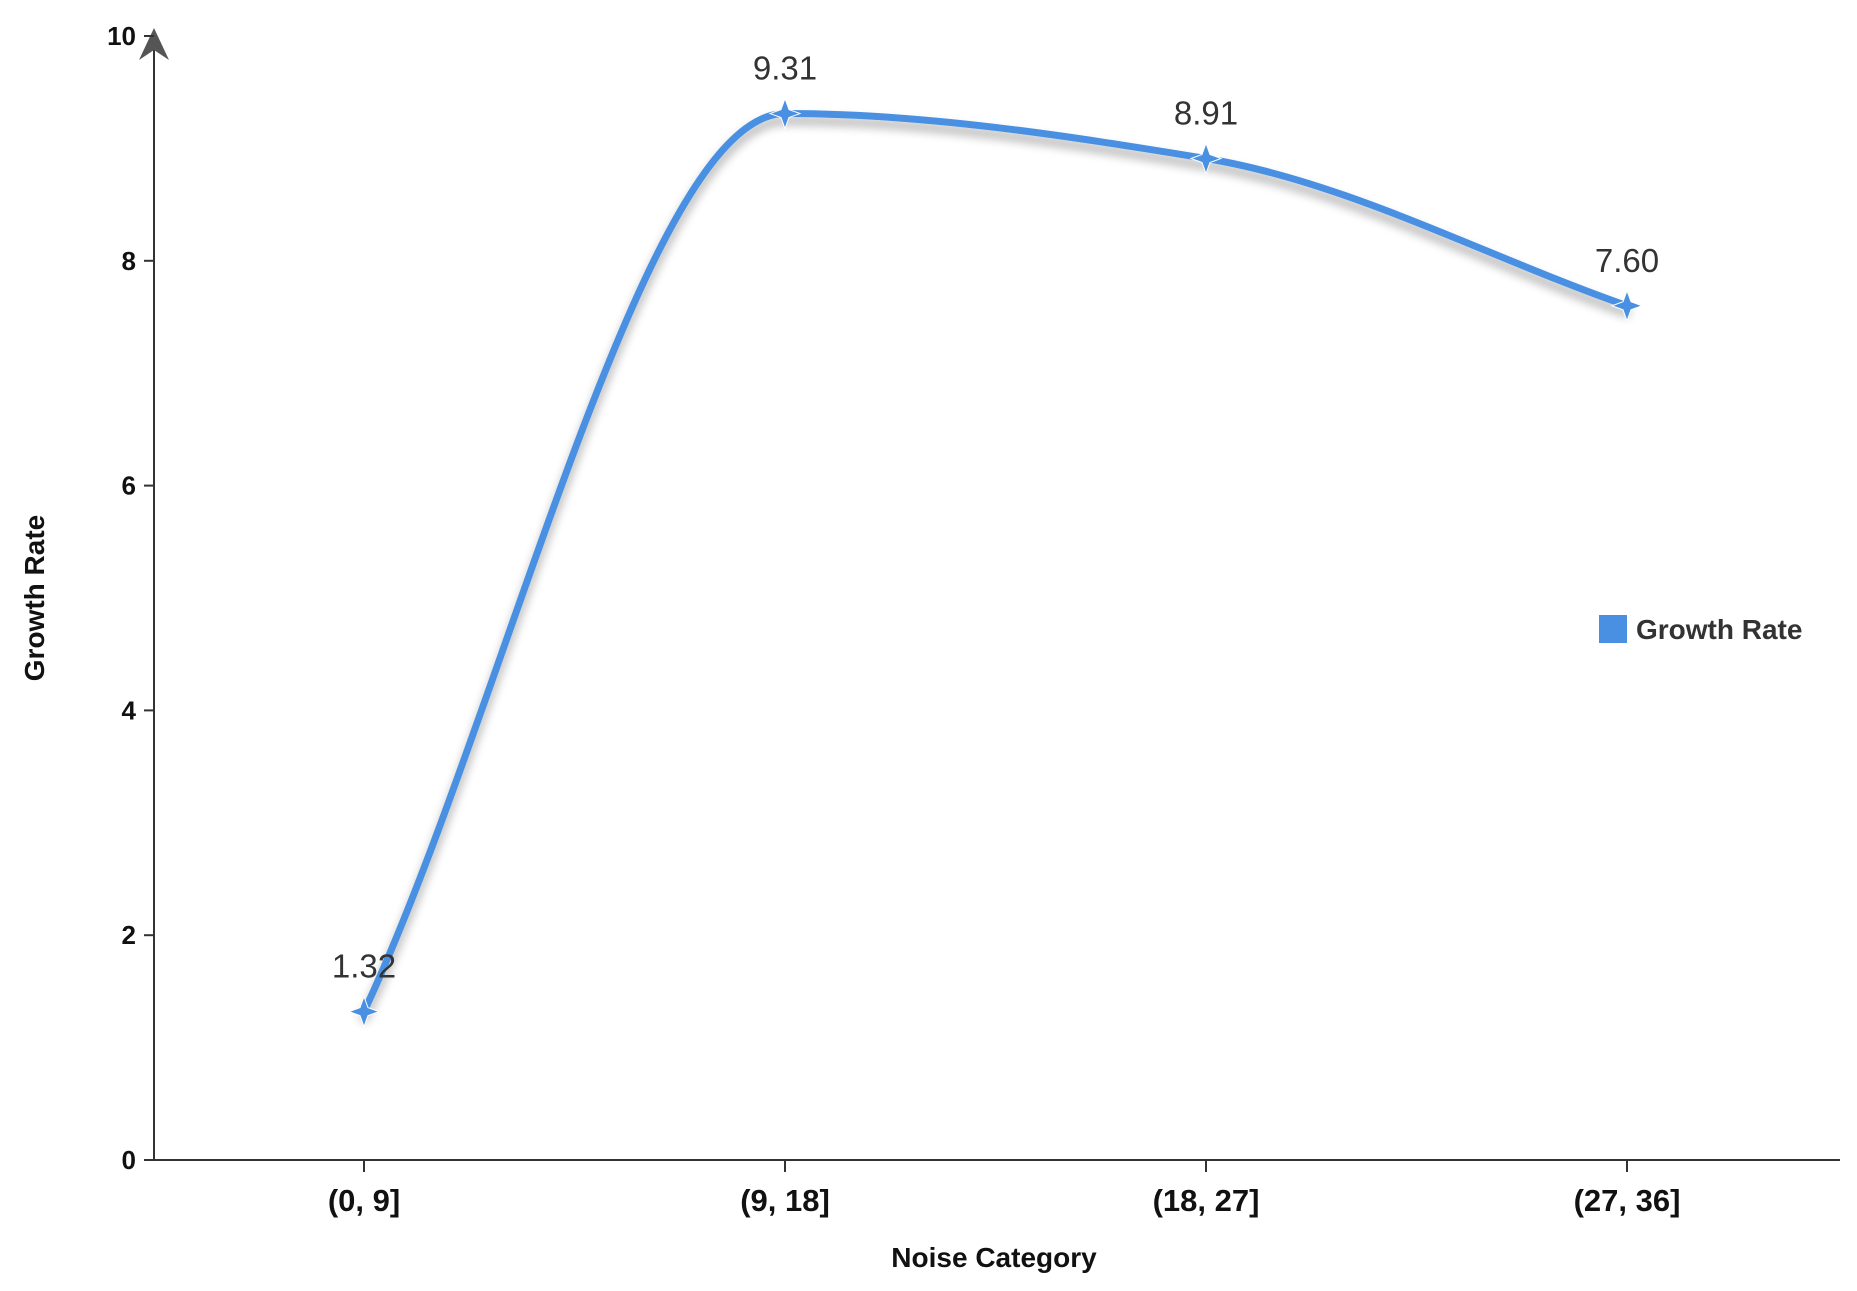 The image size is (1857, 1291). What do you see at coordinates (1627, 260) in the screenshot?
I see `data-label: 7.60` at bounding box center [1627, 260].